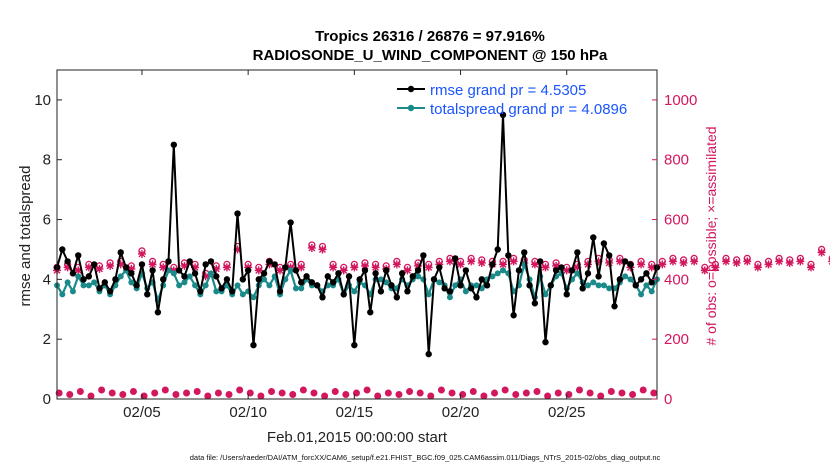 The width and height of the screenshot is (830, 470). I want to click on y-left-tick-label: 10, so click(42, 100).